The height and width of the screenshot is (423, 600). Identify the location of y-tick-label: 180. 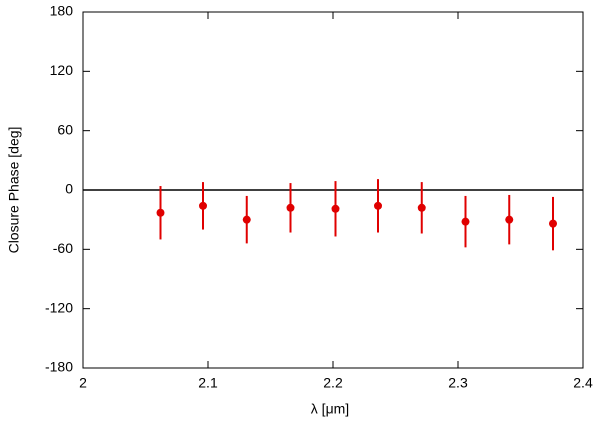
(62, 11).